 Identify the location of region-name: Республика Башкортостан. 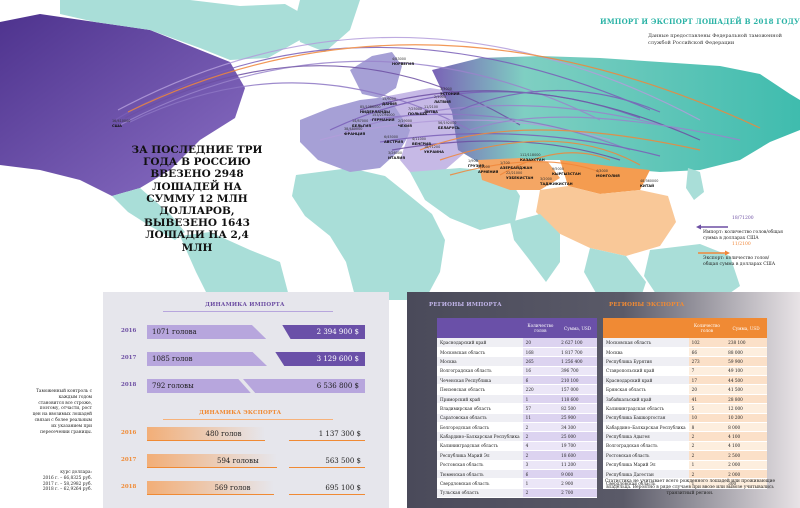
(646, 418).